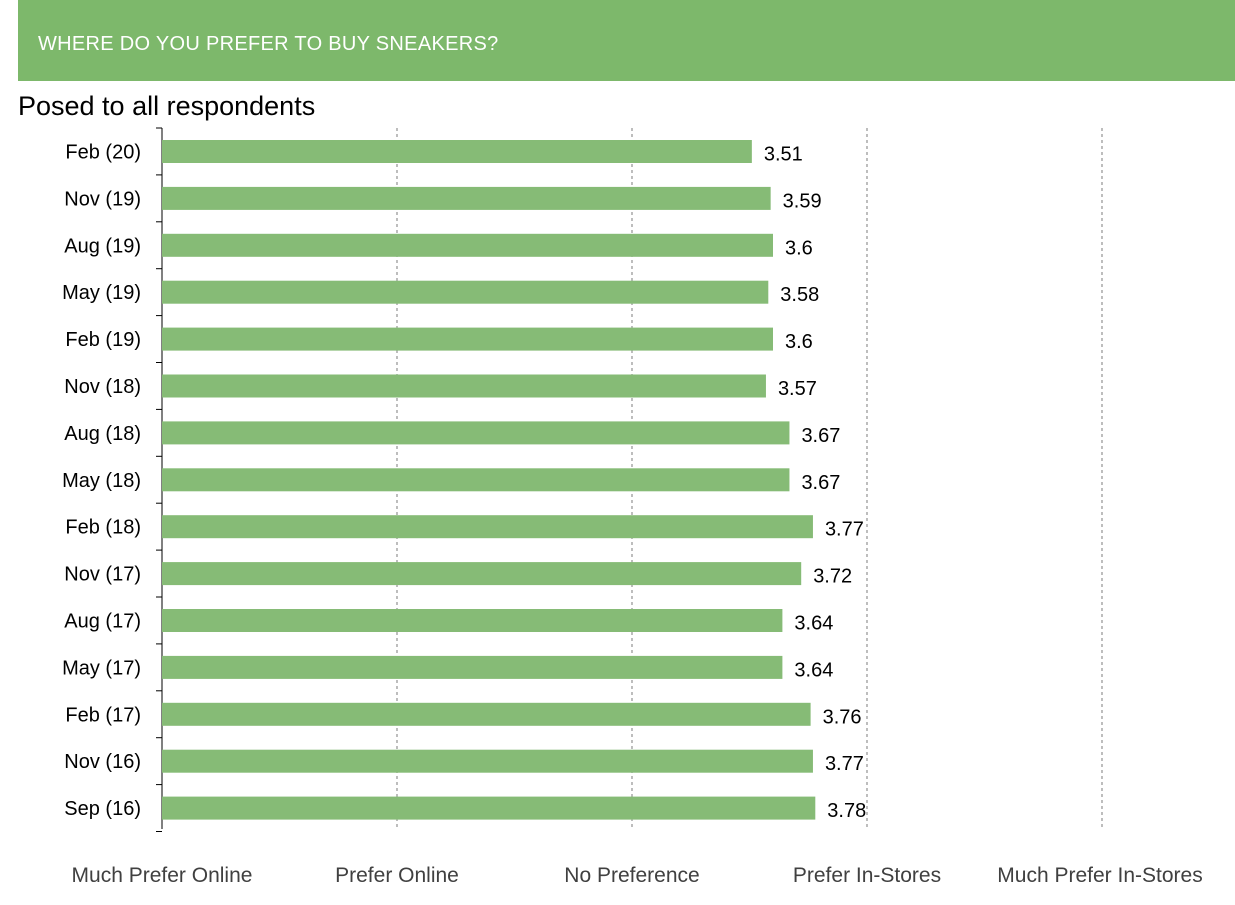 Image resolution: width=1235 pixels, height=905 pixels. Describe the element at coordinates (846, 811) in the screenshot. I see `data-label-14: 3.78` at that location.